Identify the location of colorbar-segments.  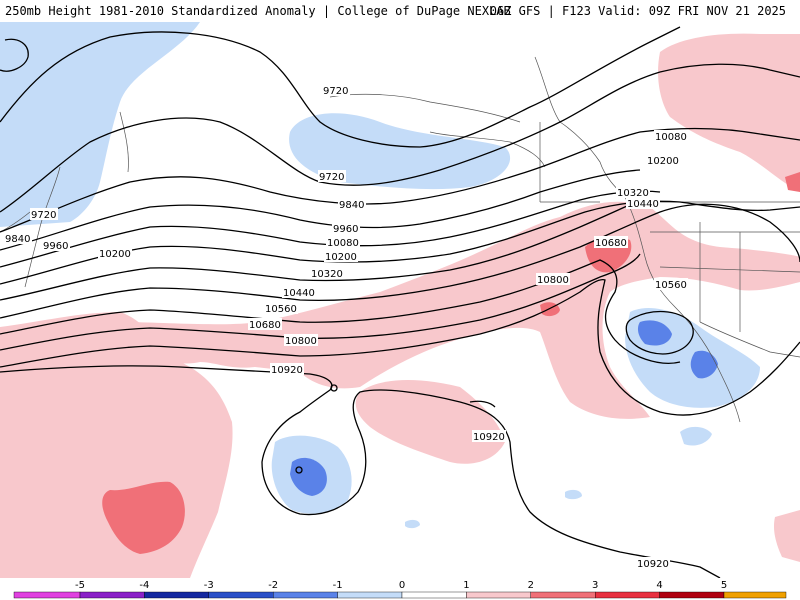
(400, 595).